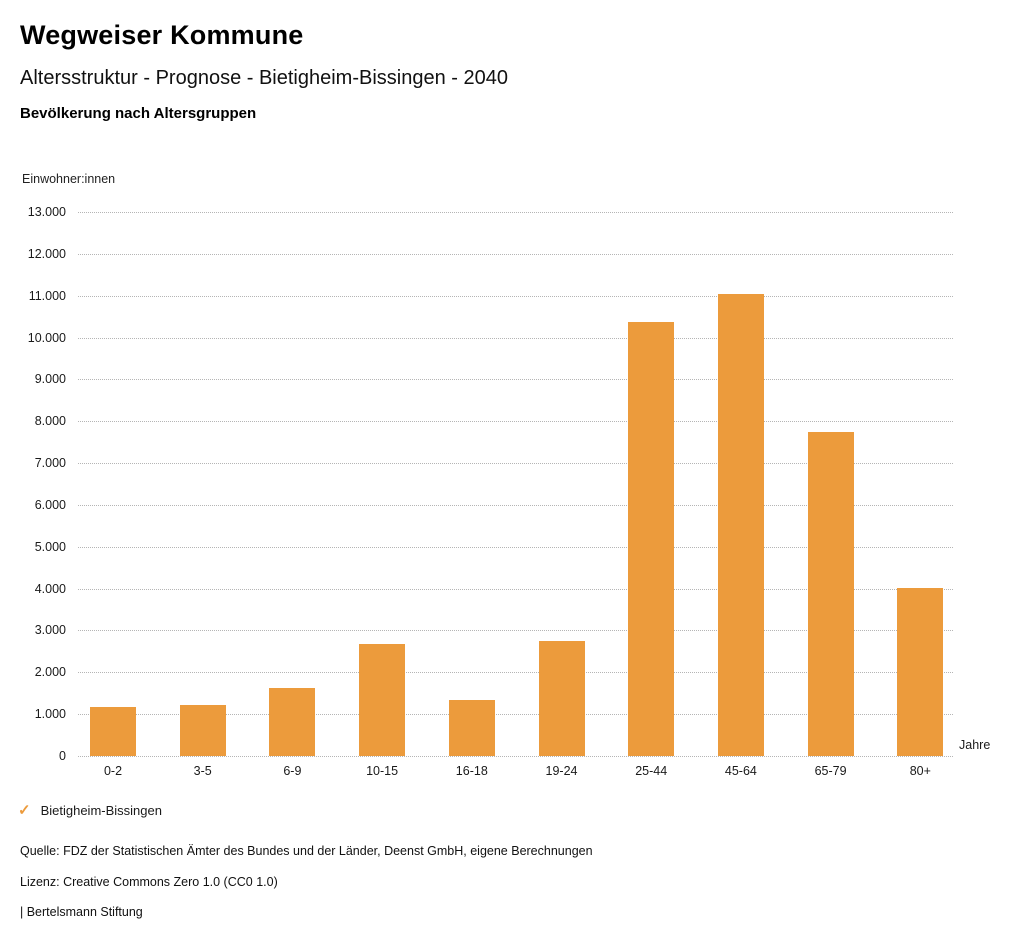  What do you see at coordinates (81, 912) in the screenshot?
I see `brand-text: | Bertelsmann Stiftung` at bounding box center [81, 912].